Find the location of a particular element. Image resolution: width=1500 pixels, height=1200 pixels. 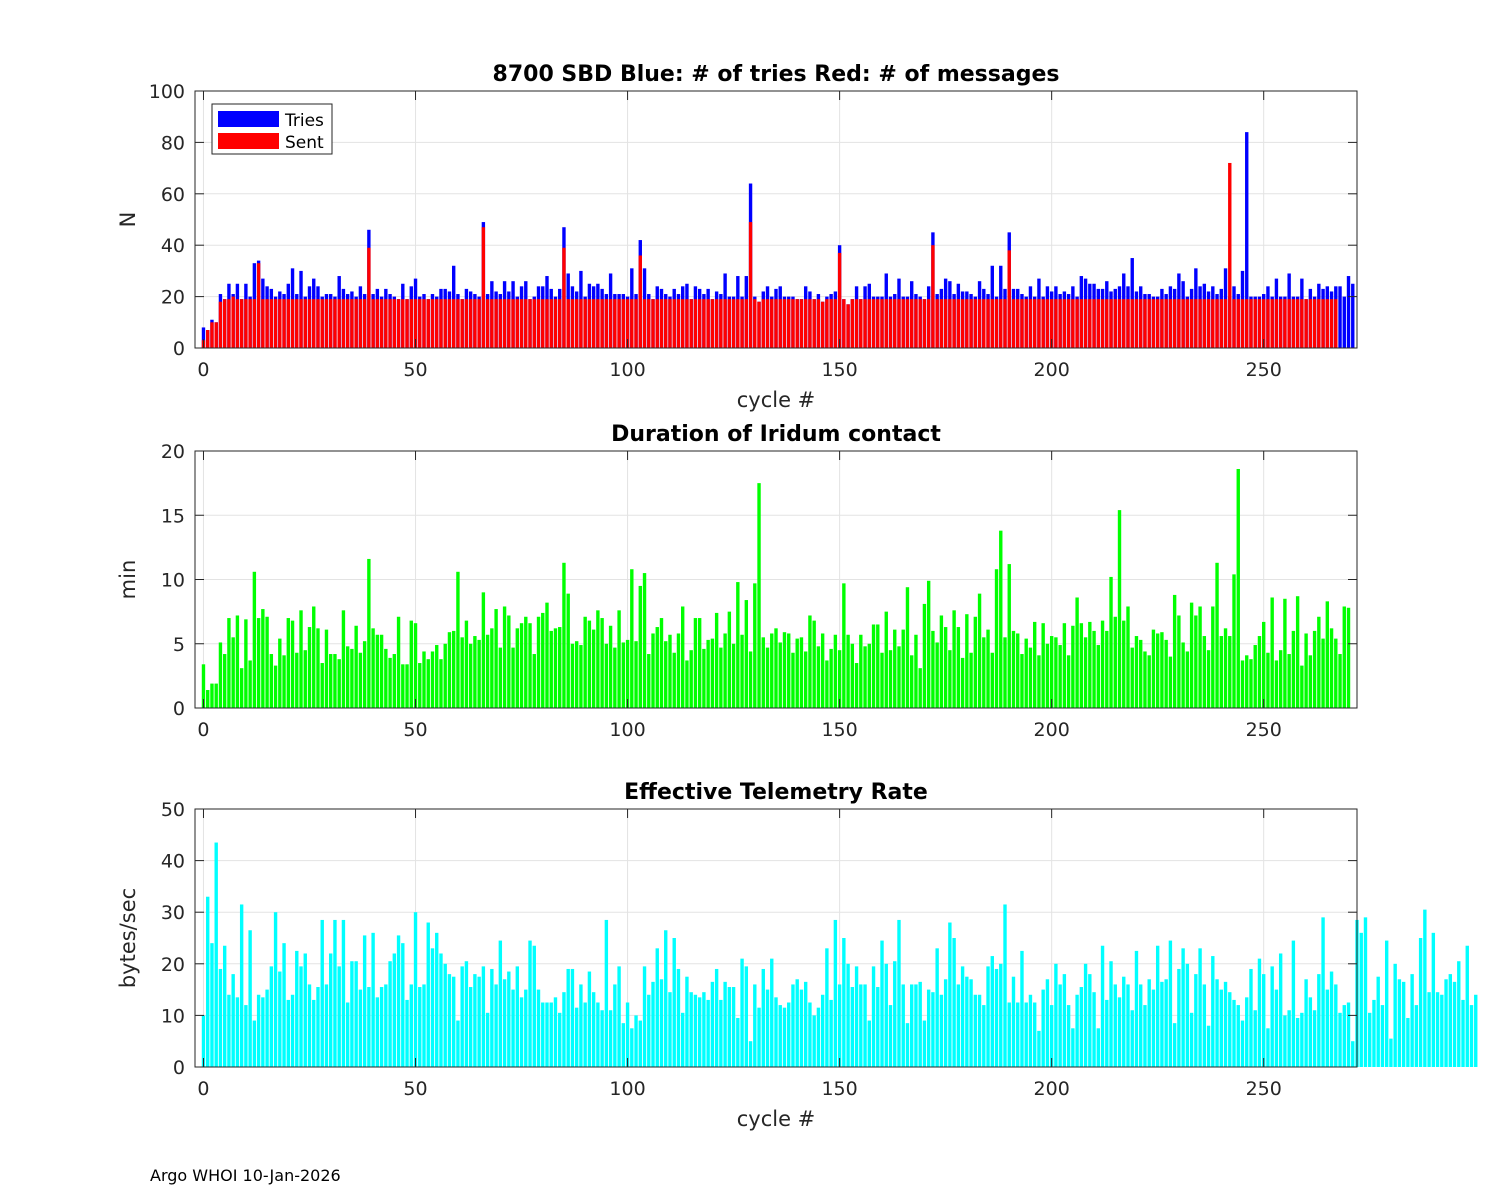

tries-ytick-label: 80 is located at coordinates (173, 143).